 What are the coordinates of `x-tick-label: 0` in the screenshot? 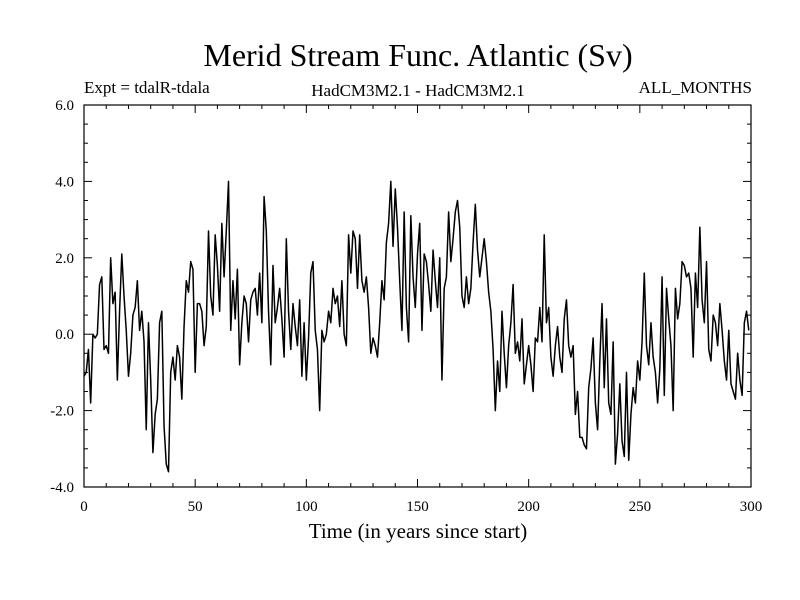 It's located at (84, 507).